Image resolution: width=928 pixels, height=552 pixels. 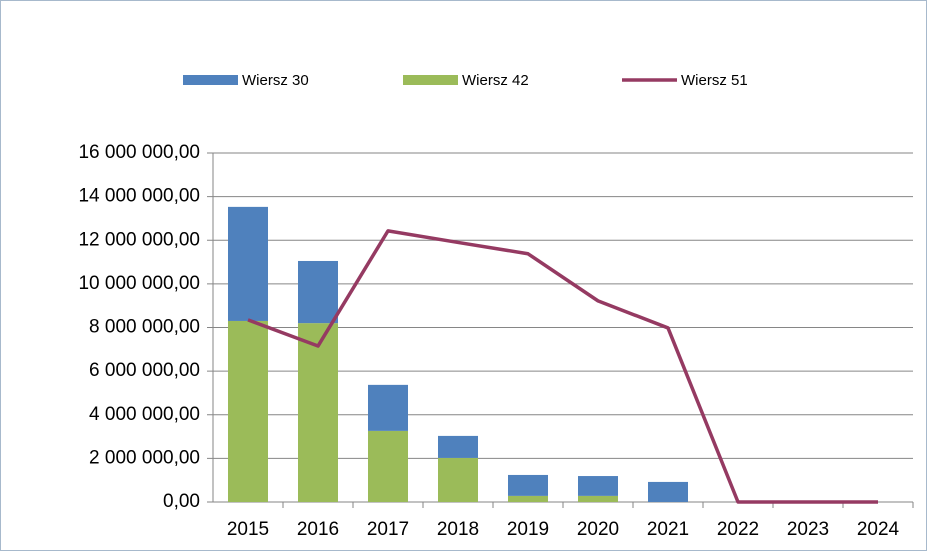 I want to click on legend-label: Wiersz 30, so click(x=275, y=80).